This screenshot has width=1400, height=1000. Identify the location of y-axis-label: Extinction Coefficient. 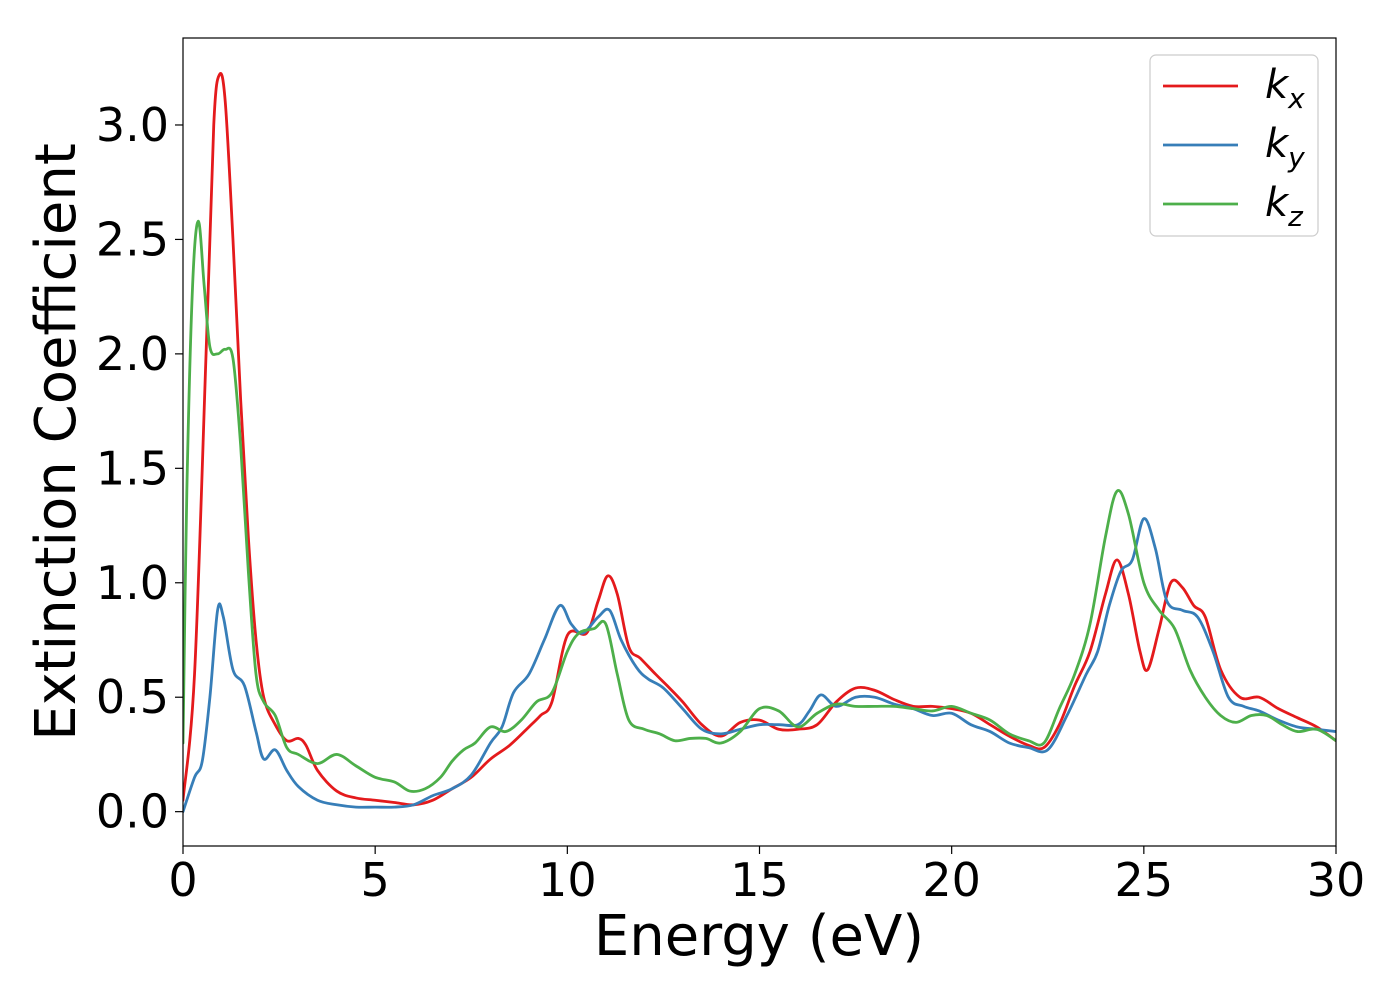
(56, 442).